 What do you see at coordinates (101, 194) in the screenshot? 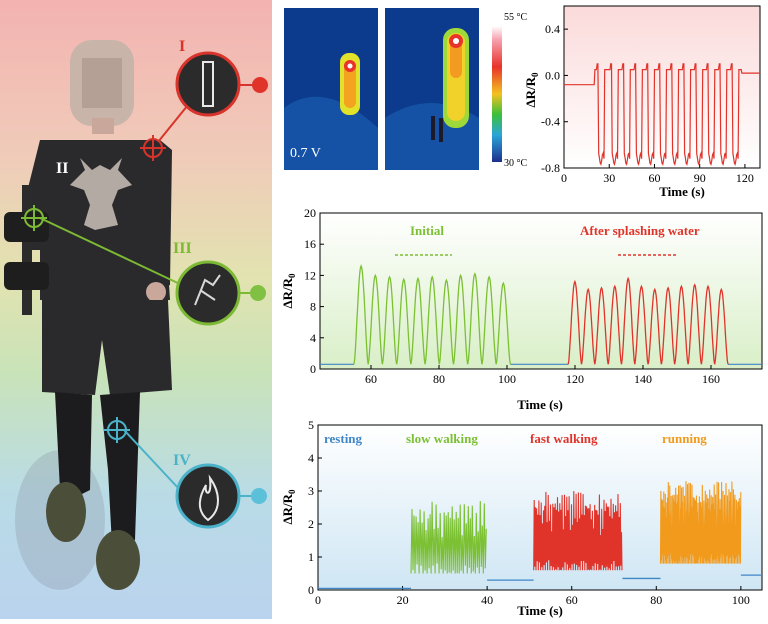
I see `deer-print` at bounding box center [101, 194].